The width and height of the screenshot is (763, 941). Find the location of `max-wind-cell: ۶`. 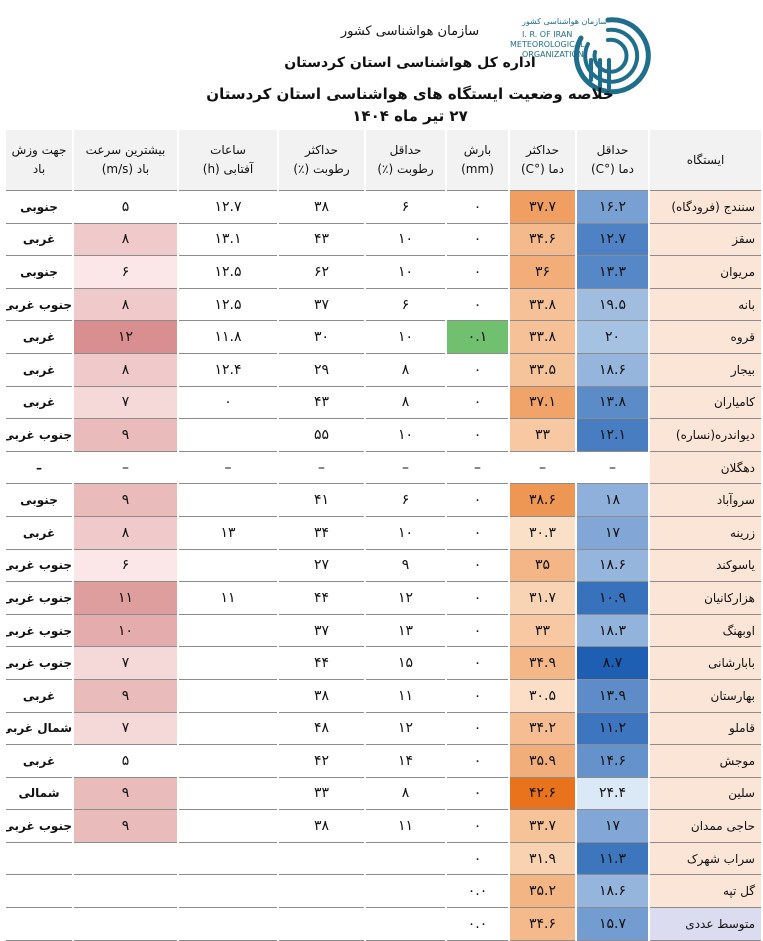

max-wind-cell: ۶ is located at coordinates (125, 272).